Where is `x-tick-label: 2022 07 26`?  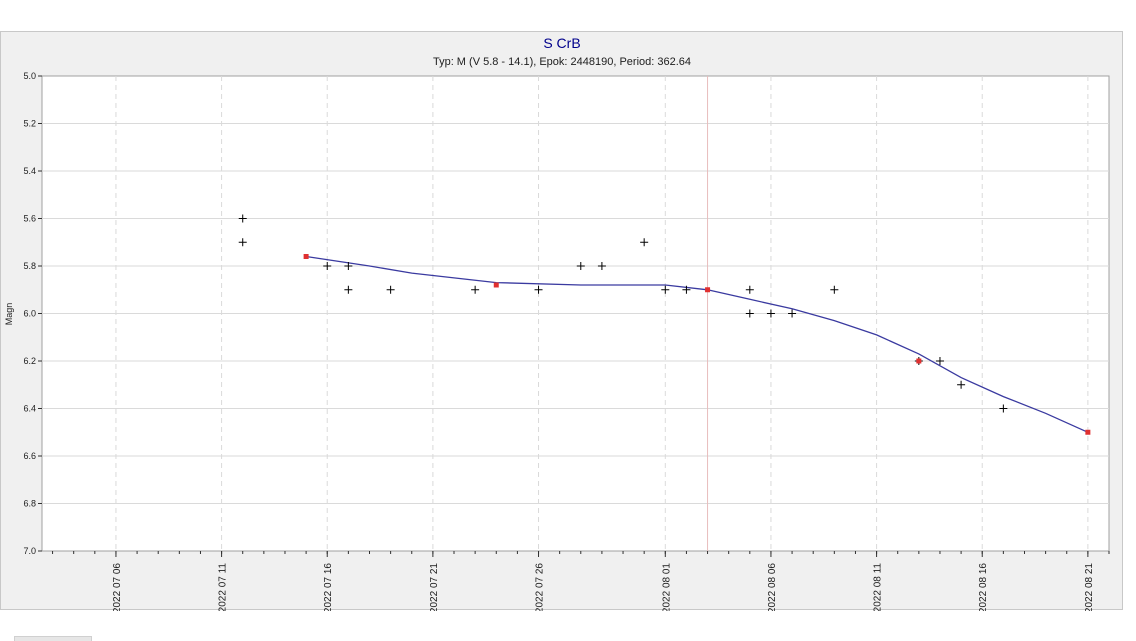
x-tick-label: 2022 07 26 is located at coordinates (540, 587).